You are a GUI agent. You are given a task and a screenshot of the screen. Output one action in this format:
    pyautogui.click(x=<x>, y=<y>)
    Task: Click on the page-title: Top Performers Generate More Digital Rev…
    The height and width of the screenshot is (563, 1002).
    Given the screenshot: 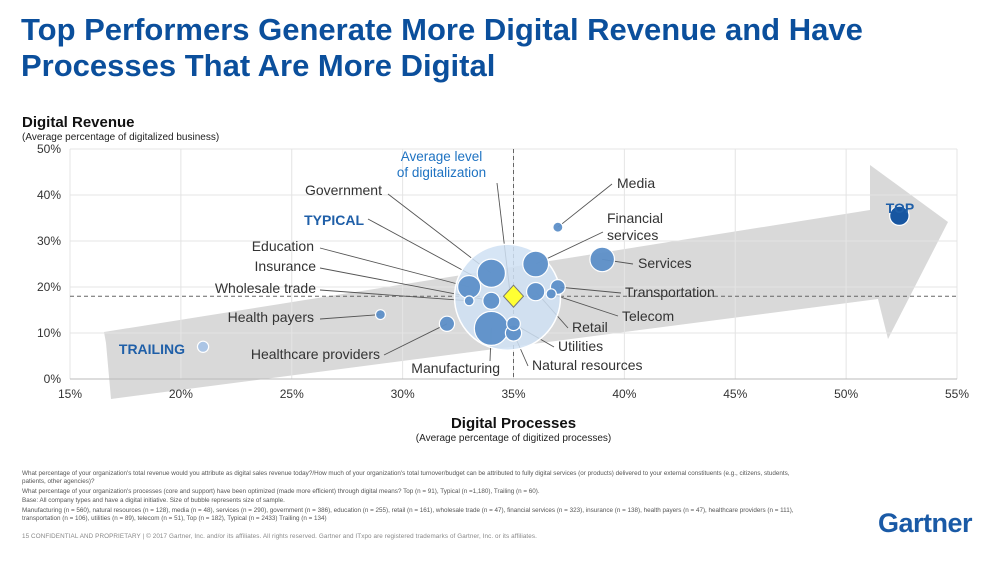 What is the action you would take?
    pyautogui.click(x=442, y=47)
    